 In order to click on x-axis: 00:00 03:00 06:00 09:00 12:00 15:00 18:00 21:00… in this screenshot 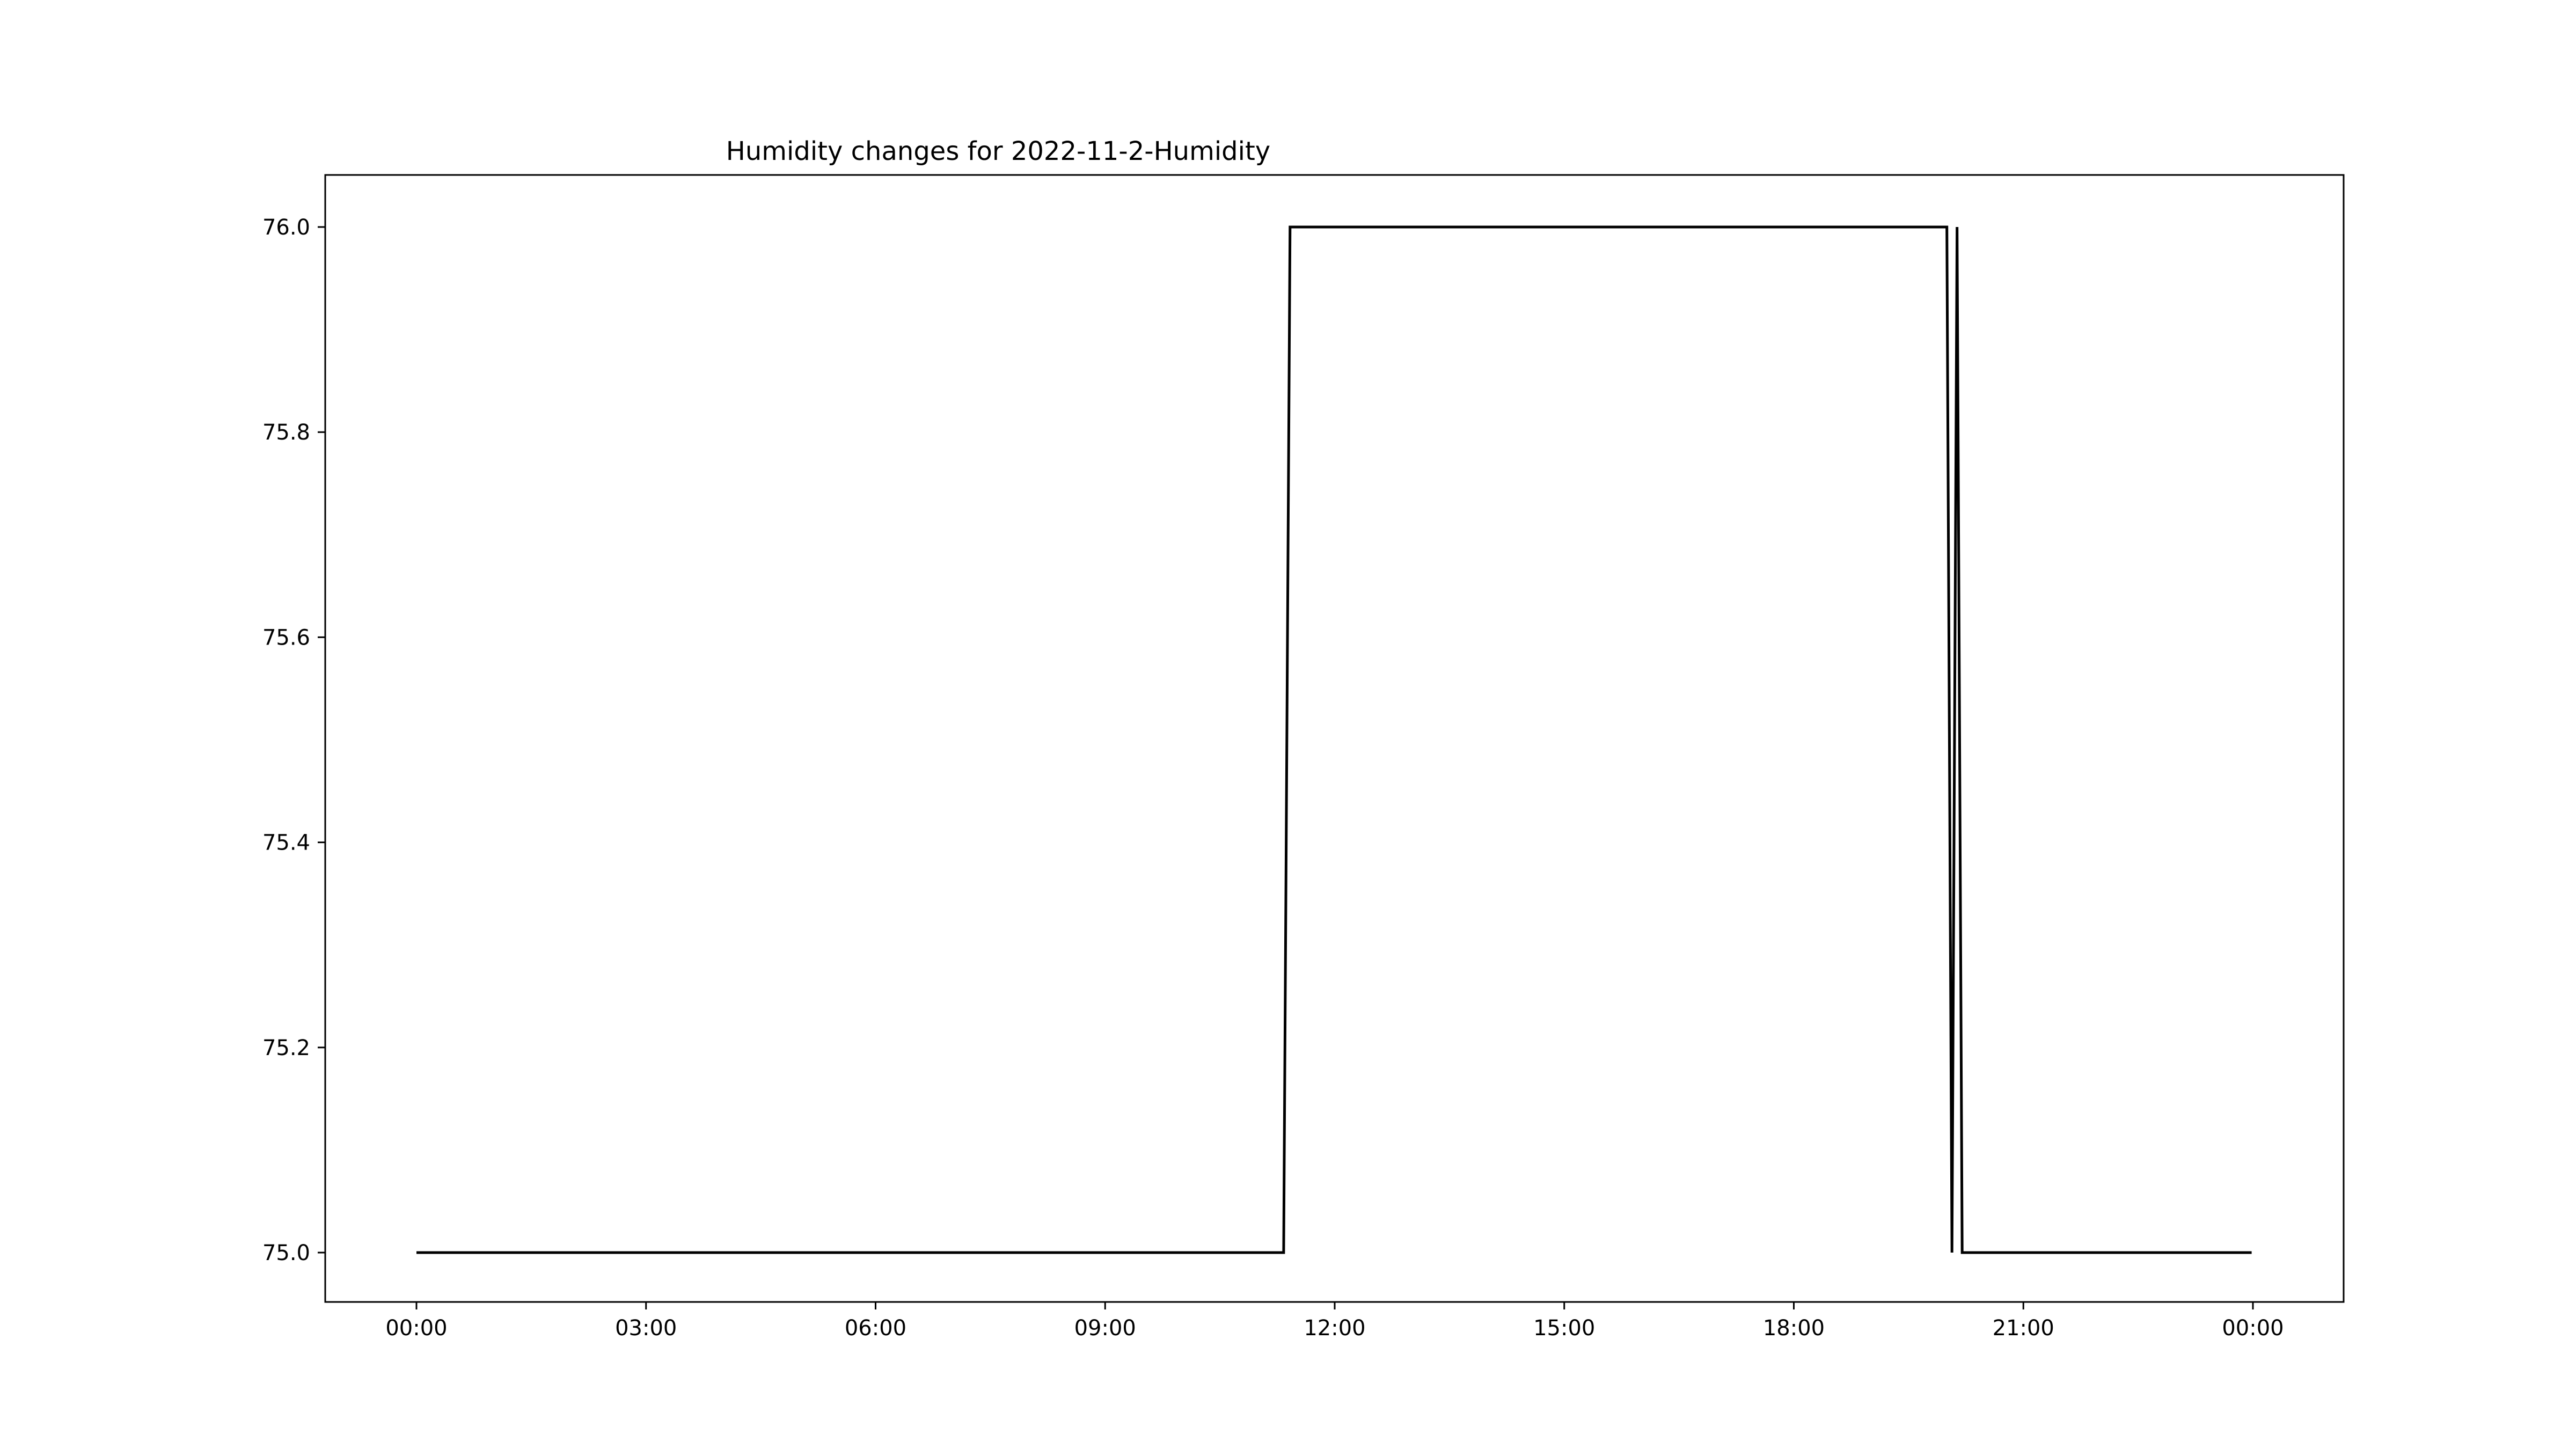, I will do `click(1334, 1321)`.